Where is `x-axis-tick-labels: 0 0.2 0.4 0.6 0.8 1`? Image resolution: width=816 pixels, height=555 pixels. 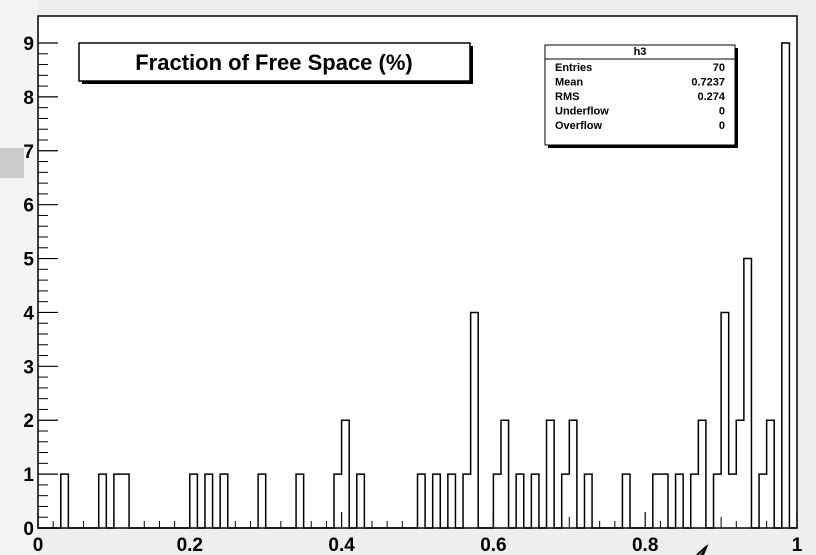 x-axis-tick-labels: 0 0.2 0.4 0.6 0.8 1 is located at coordinates (418, 545).